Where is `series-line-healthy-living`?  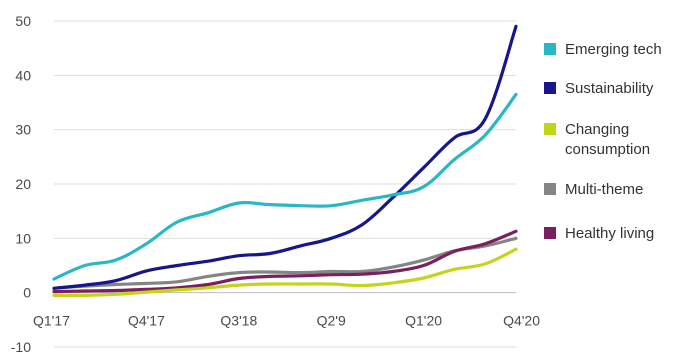 series-line-healthy-living is located at coordinates (285, 261).